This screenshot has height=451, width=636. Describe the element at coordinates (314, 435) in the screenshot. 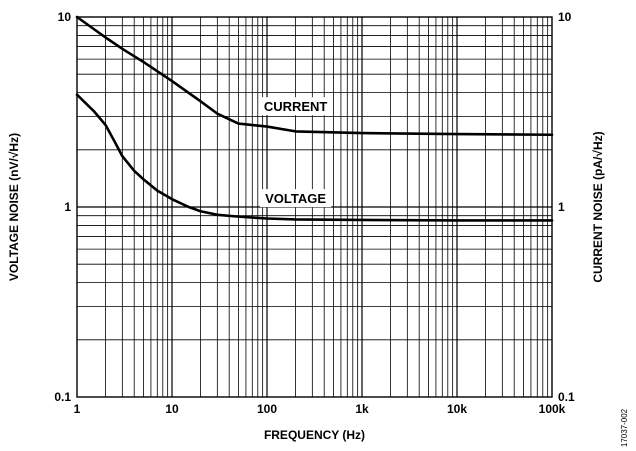

I see `x-axis-title: FREQUENCY (Hz)` at that location.